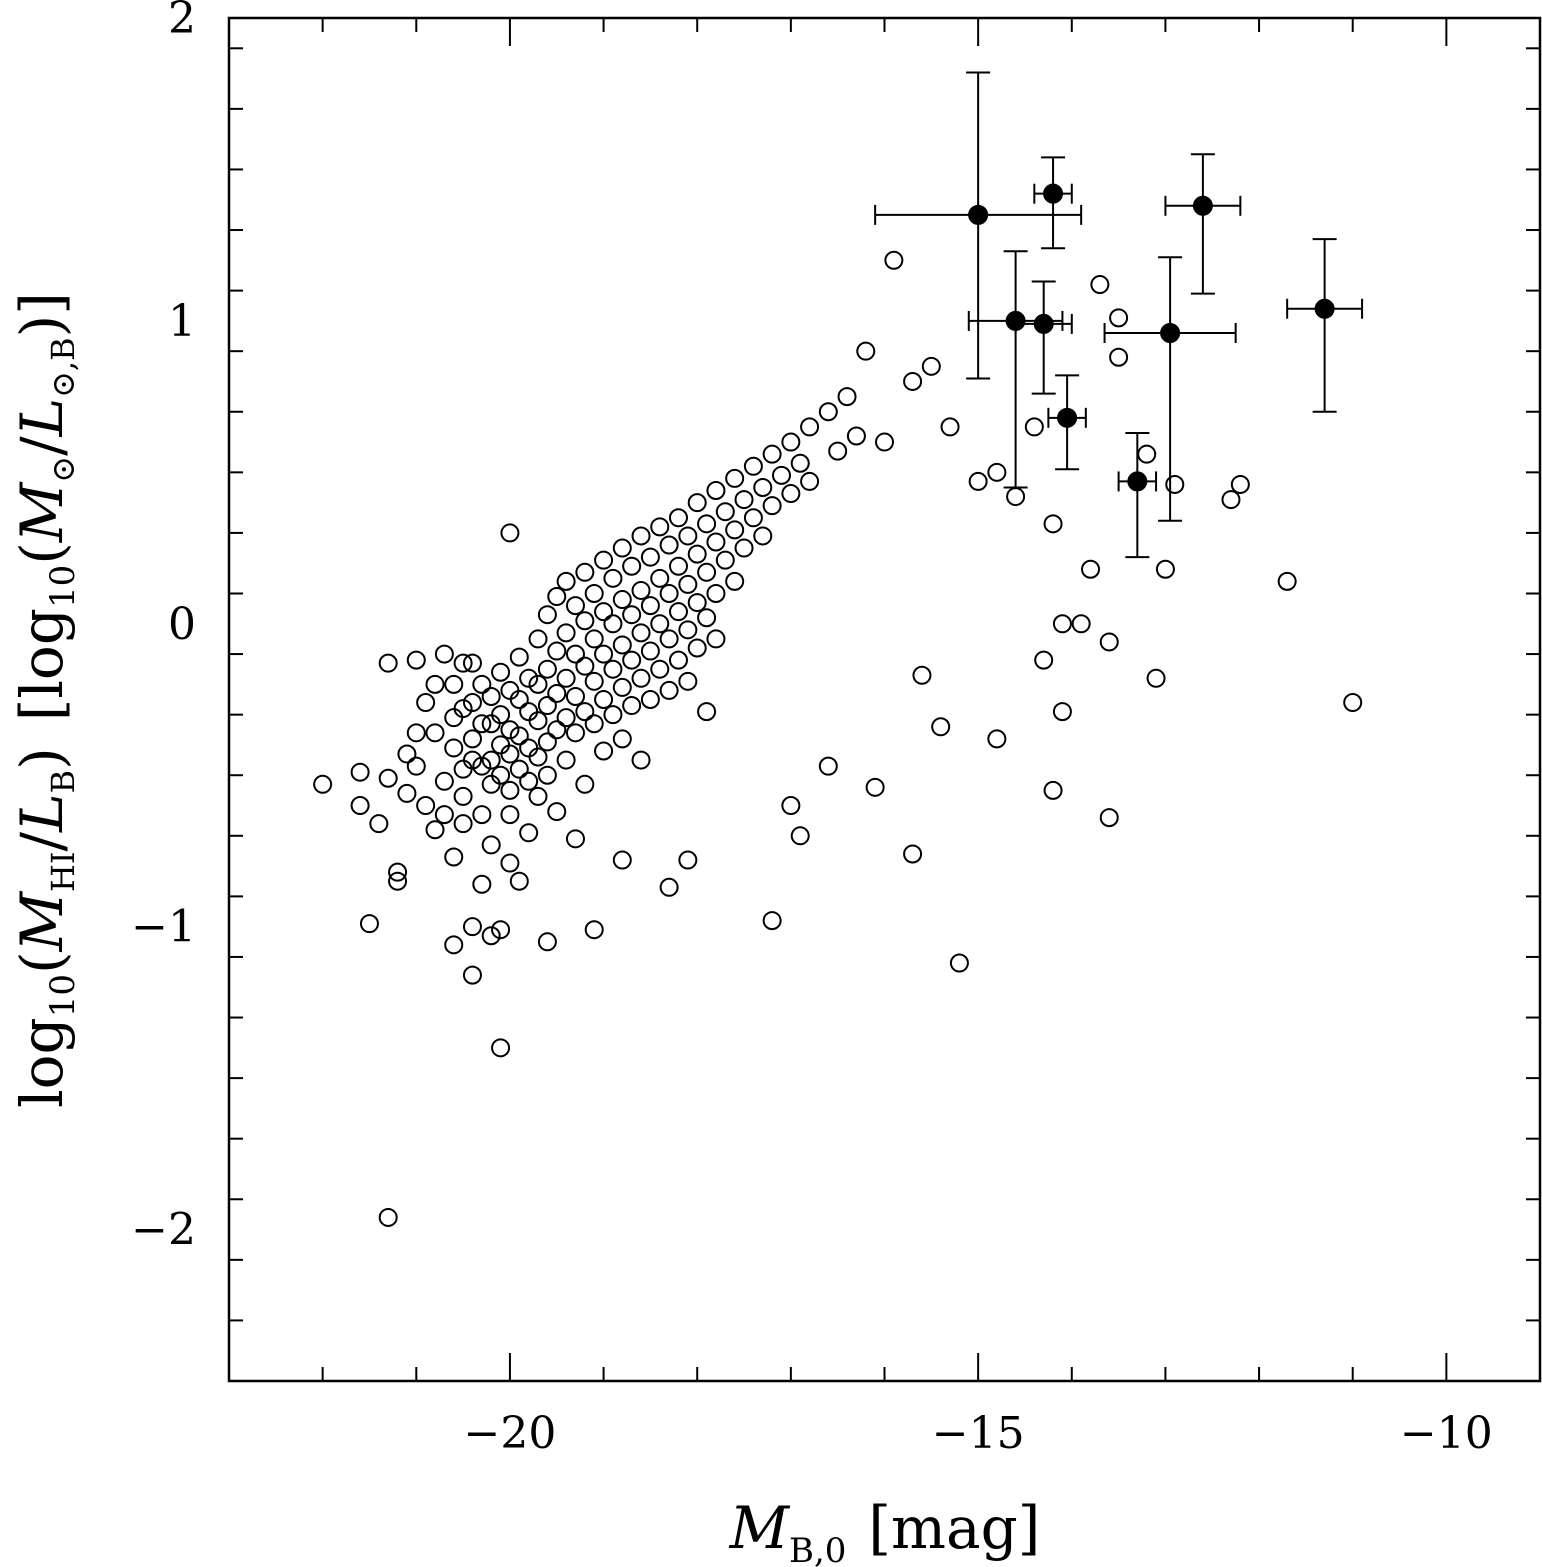 This screenshot has height=1567, width=1542. Describe the element at coordinates (885, 1530) in the screenshot. I see `x-axis-label: MB,0 [mag]` at that location.